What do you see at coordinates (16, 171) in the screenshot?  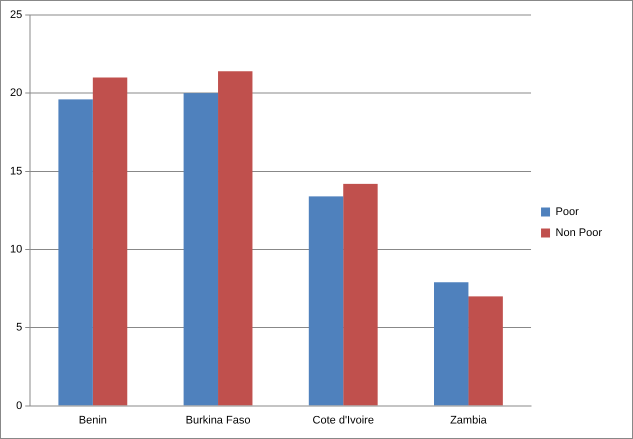 I see `y-tick-label: 15` at bounding box center [16, 171].